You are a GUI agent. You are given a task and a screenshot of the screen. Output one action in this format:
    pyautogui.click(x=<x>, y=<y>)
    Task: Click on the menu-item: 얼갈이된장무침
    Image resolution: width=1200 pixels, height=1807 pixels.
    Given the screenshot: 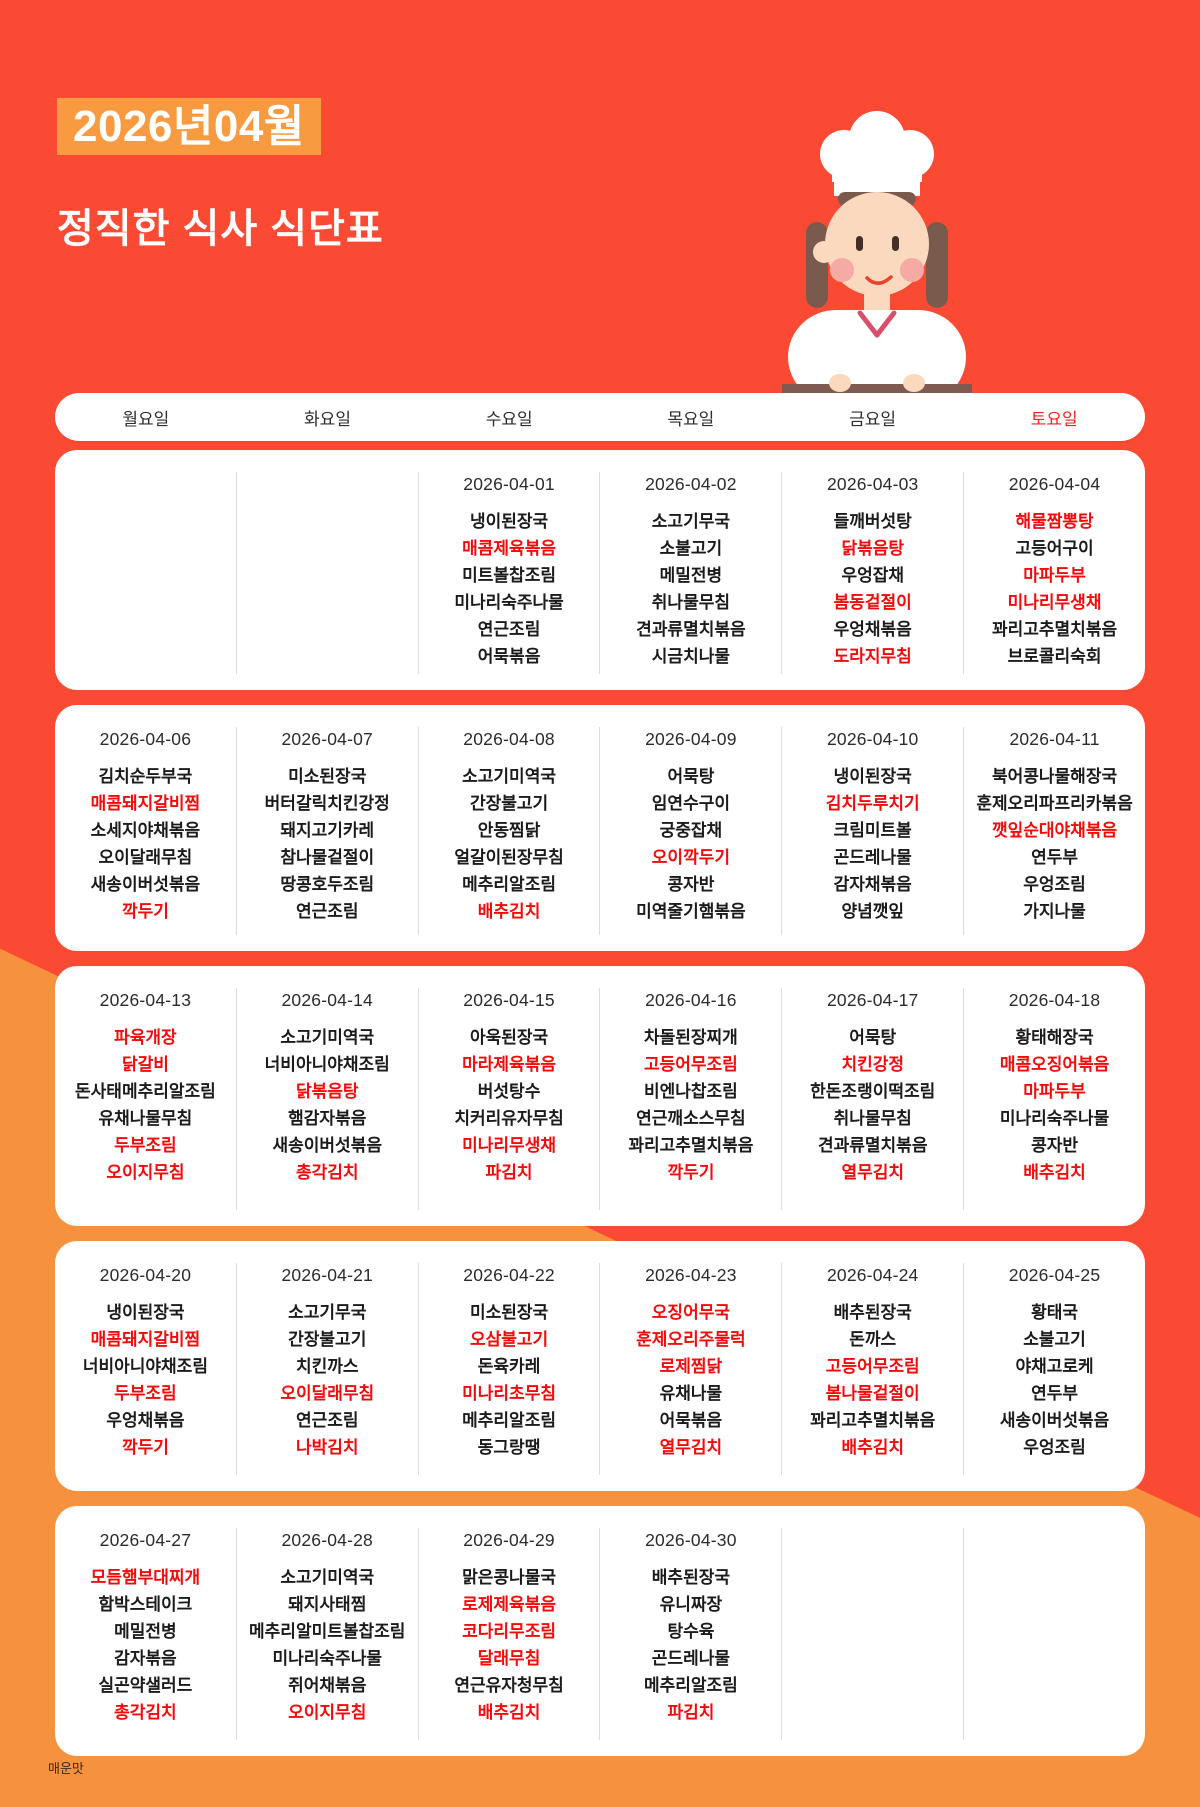 What is the action you would take?
    pyautogui.click(x=509, y=857)
    